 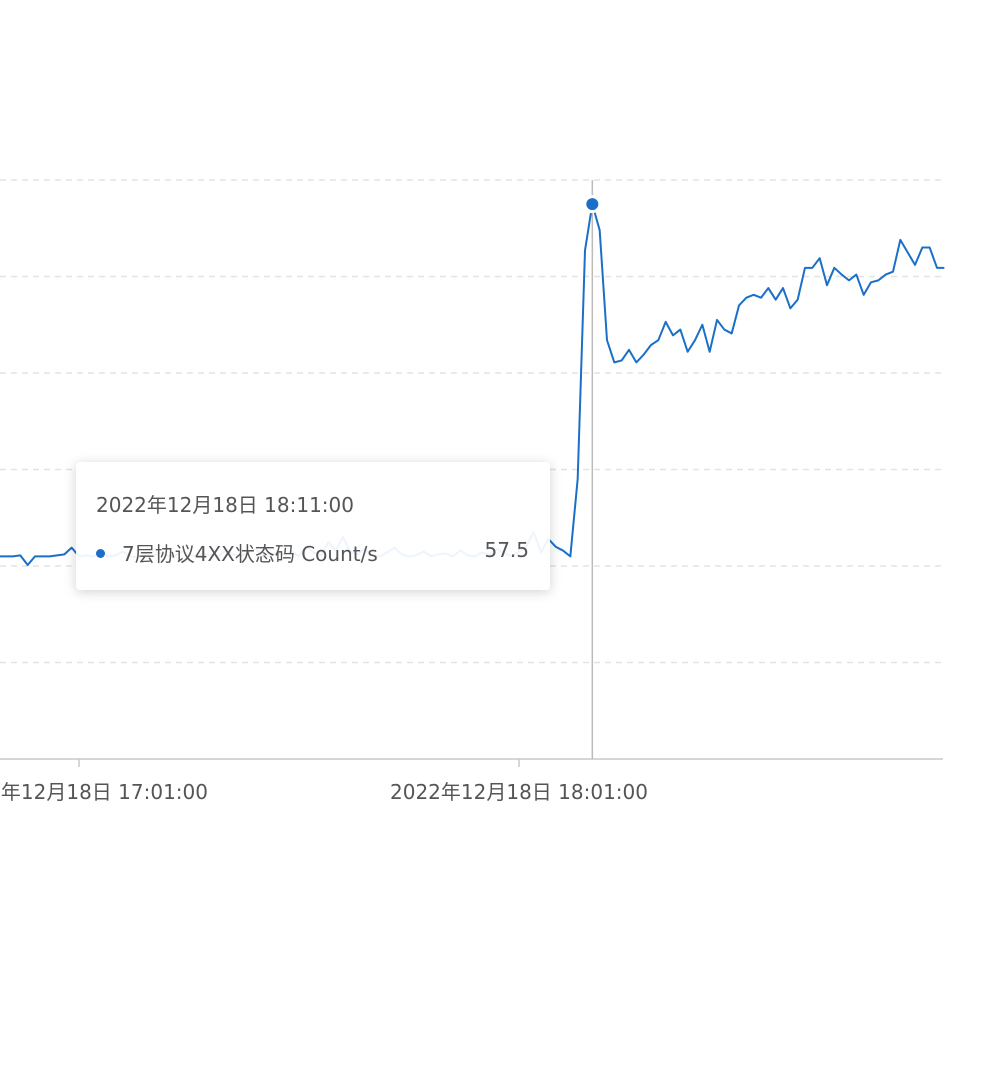 What do you see at coordinates (104, 792) in the screenshot?
I see `x-tick-label: 2022年12月18日 17:01:00` at bounding box center [104, 792].